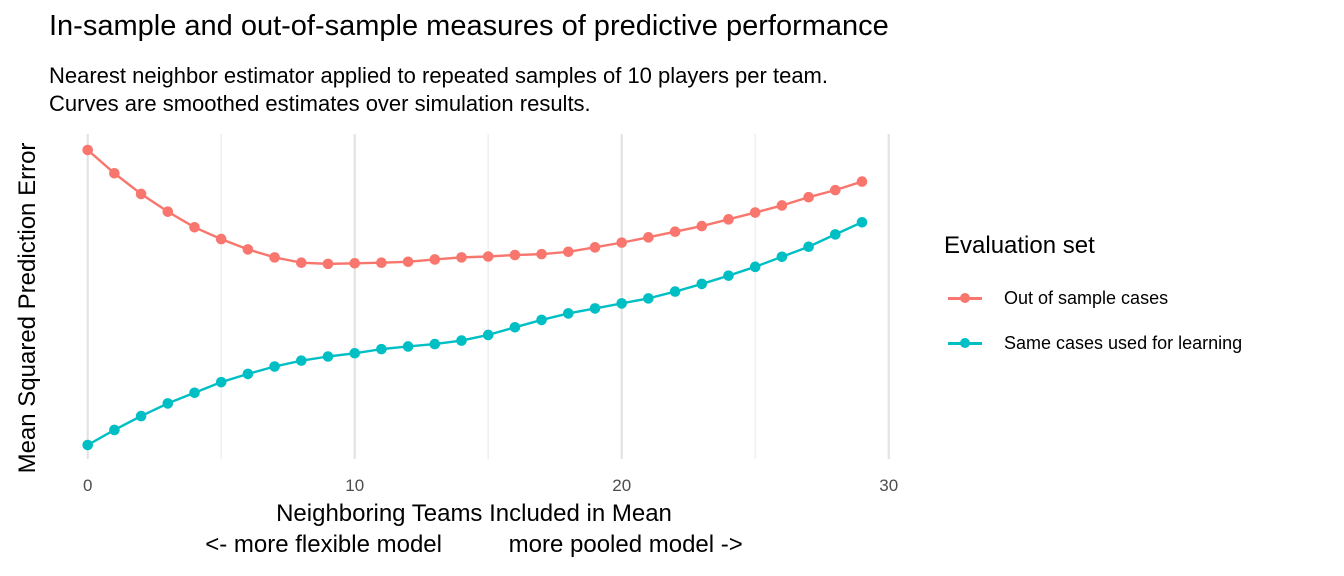  What do you see at coordinates (354, 485) in the screenshot?
I see `x-tick-label: 10` at bounding box center [354, 485].